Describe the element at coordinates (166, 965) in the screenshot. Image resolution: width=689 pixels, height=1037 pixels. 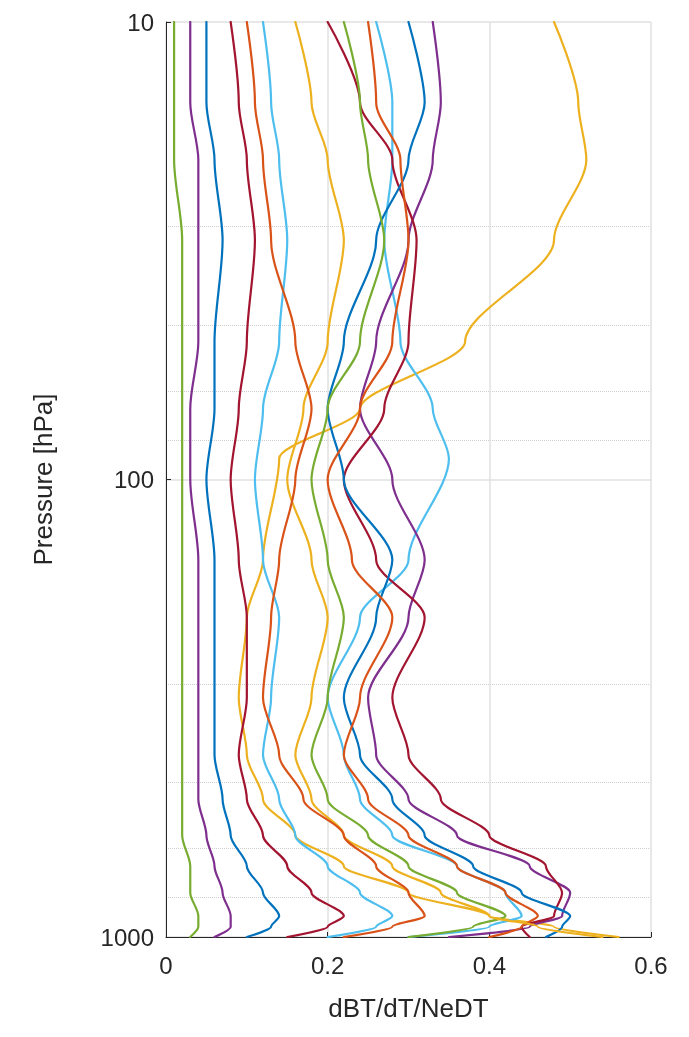
I see `x-tick-label: 0` at that location.